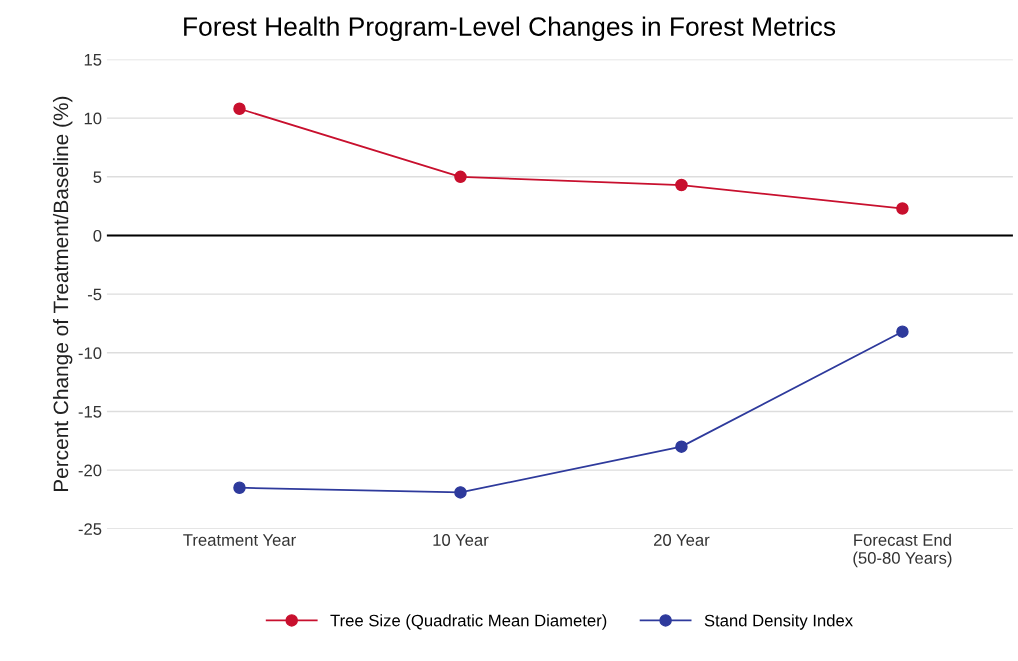 The width and height of the screenshot is (1018, 661). What do you see at coordinates (461, 540) in the screenshot?
I see `x-tick-label: 10 Year` at bounding box center [461, 540].